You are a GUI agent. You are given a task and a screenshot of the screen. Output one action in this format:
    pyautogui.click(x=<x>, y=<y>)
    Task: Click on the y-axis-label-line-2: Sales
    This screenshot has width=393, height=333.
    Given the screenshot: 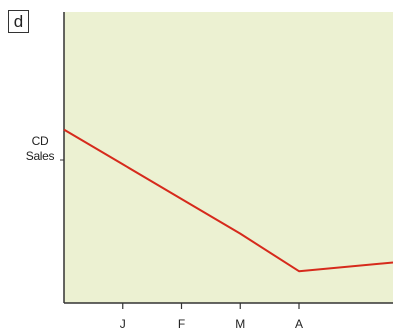 What is the action you would take?
    pyautogui.click(x=40, y=156)
    